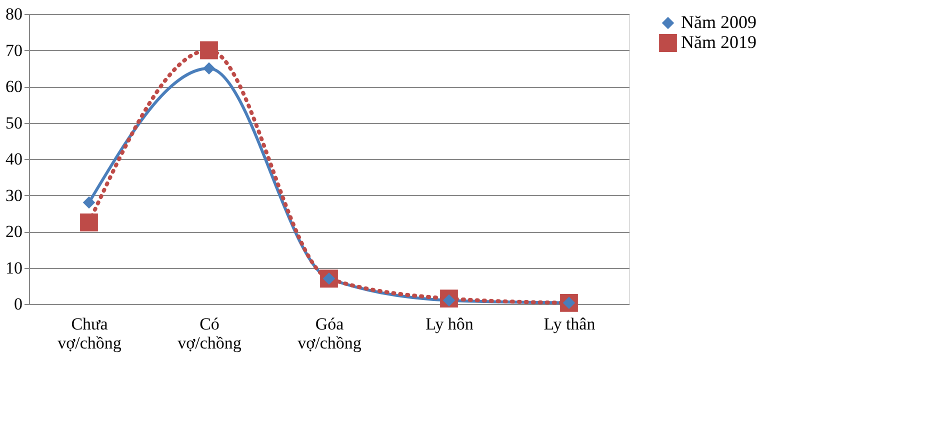 Image resolution: width=934 pixels, height=438 pixels. Describe the element at coordinates (90, 333) in the screenshot. I see `x-tick-label: Chưa vợ/chồng` at that location.